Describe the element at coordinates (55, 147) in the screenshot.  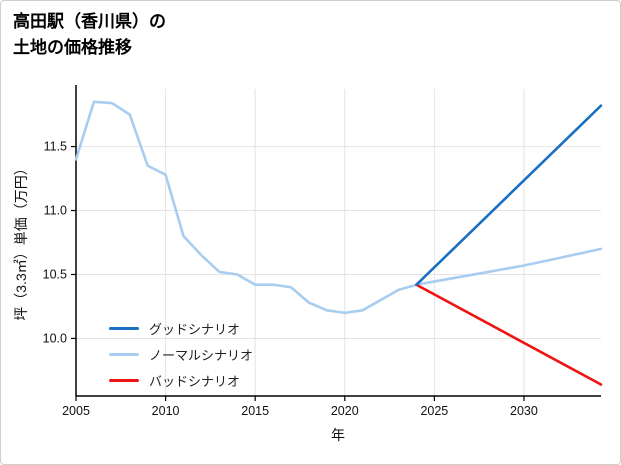
I see `y-tick-label: 11.5` at that location.